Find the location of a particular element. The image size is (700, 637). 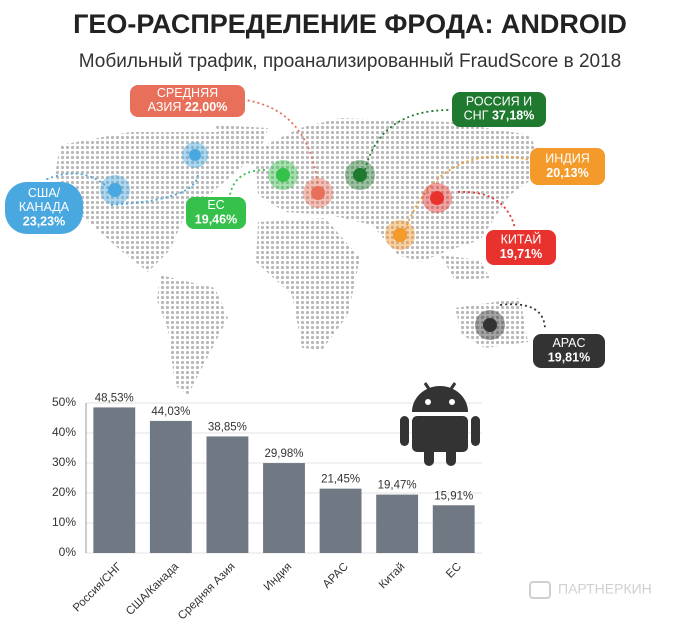

callout-name: ЕС is located at coordinates (215, 205).